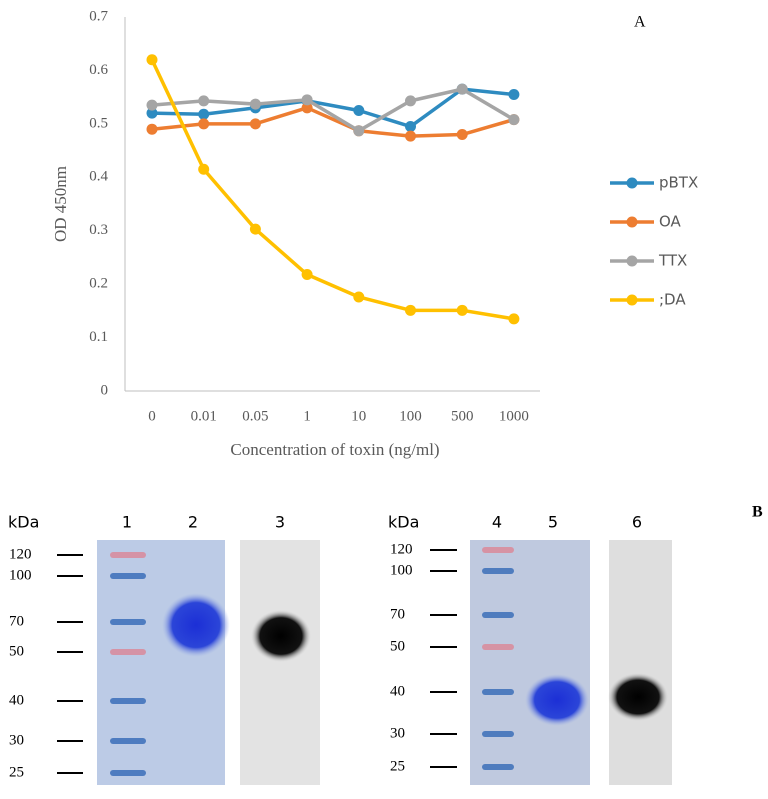  I want to click on y-tick-label: 0.5, so click(98, 123).